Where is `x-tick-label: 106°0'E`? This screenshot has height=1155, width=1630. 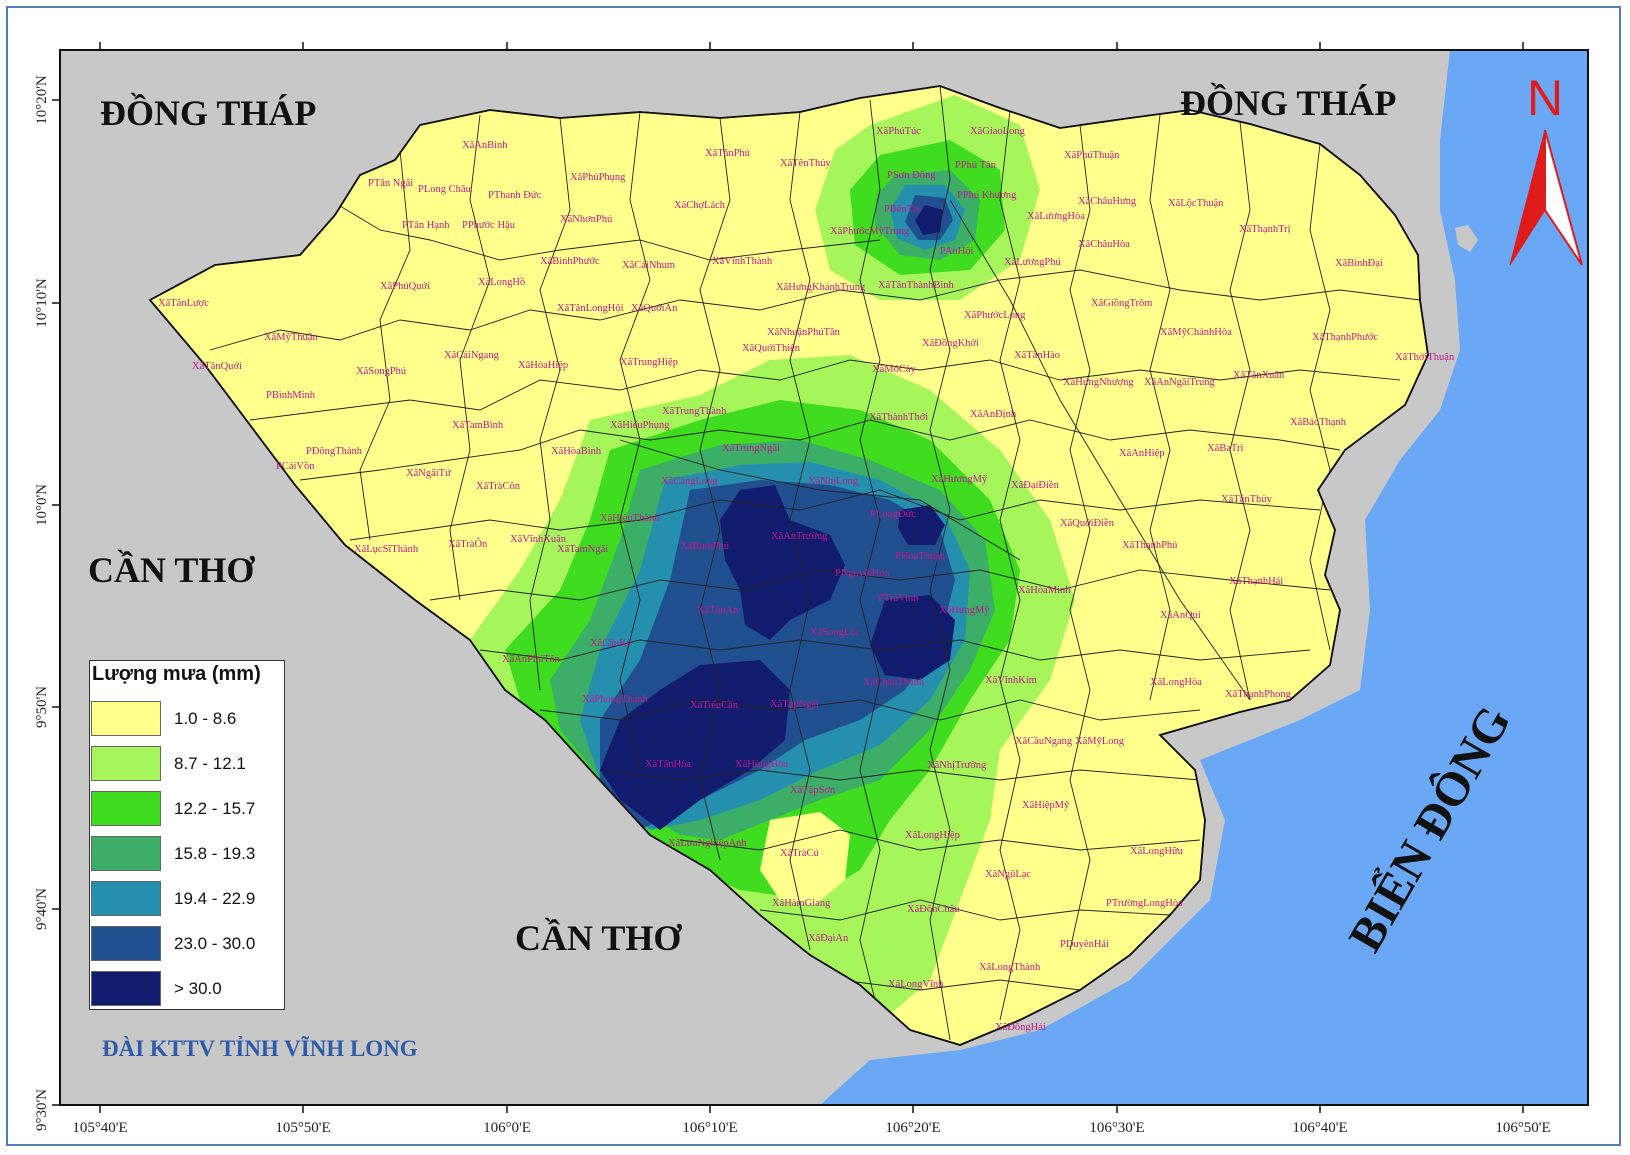
x-tick-label: 106°0'E is located at coordinates (507, 1128).